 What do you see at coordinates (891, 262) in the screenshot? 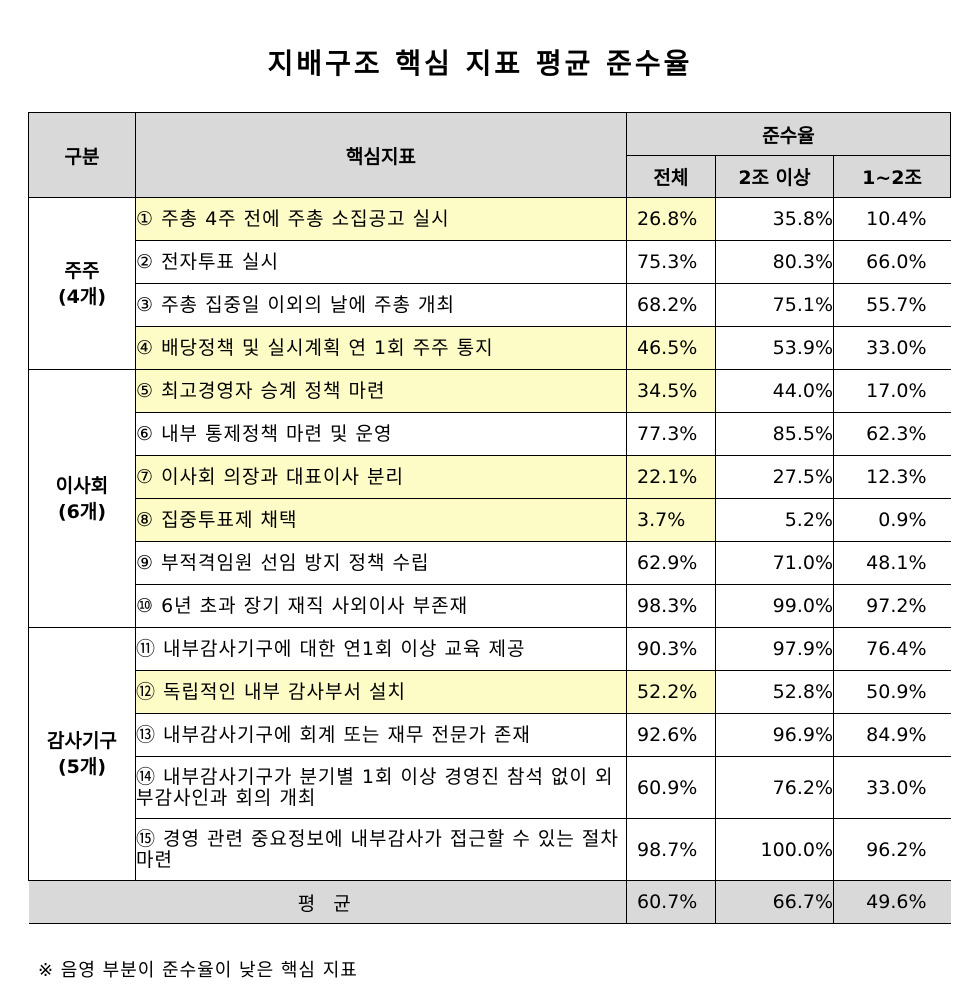
I see `value-range: 66.0%` at bounding box center [891, 262].